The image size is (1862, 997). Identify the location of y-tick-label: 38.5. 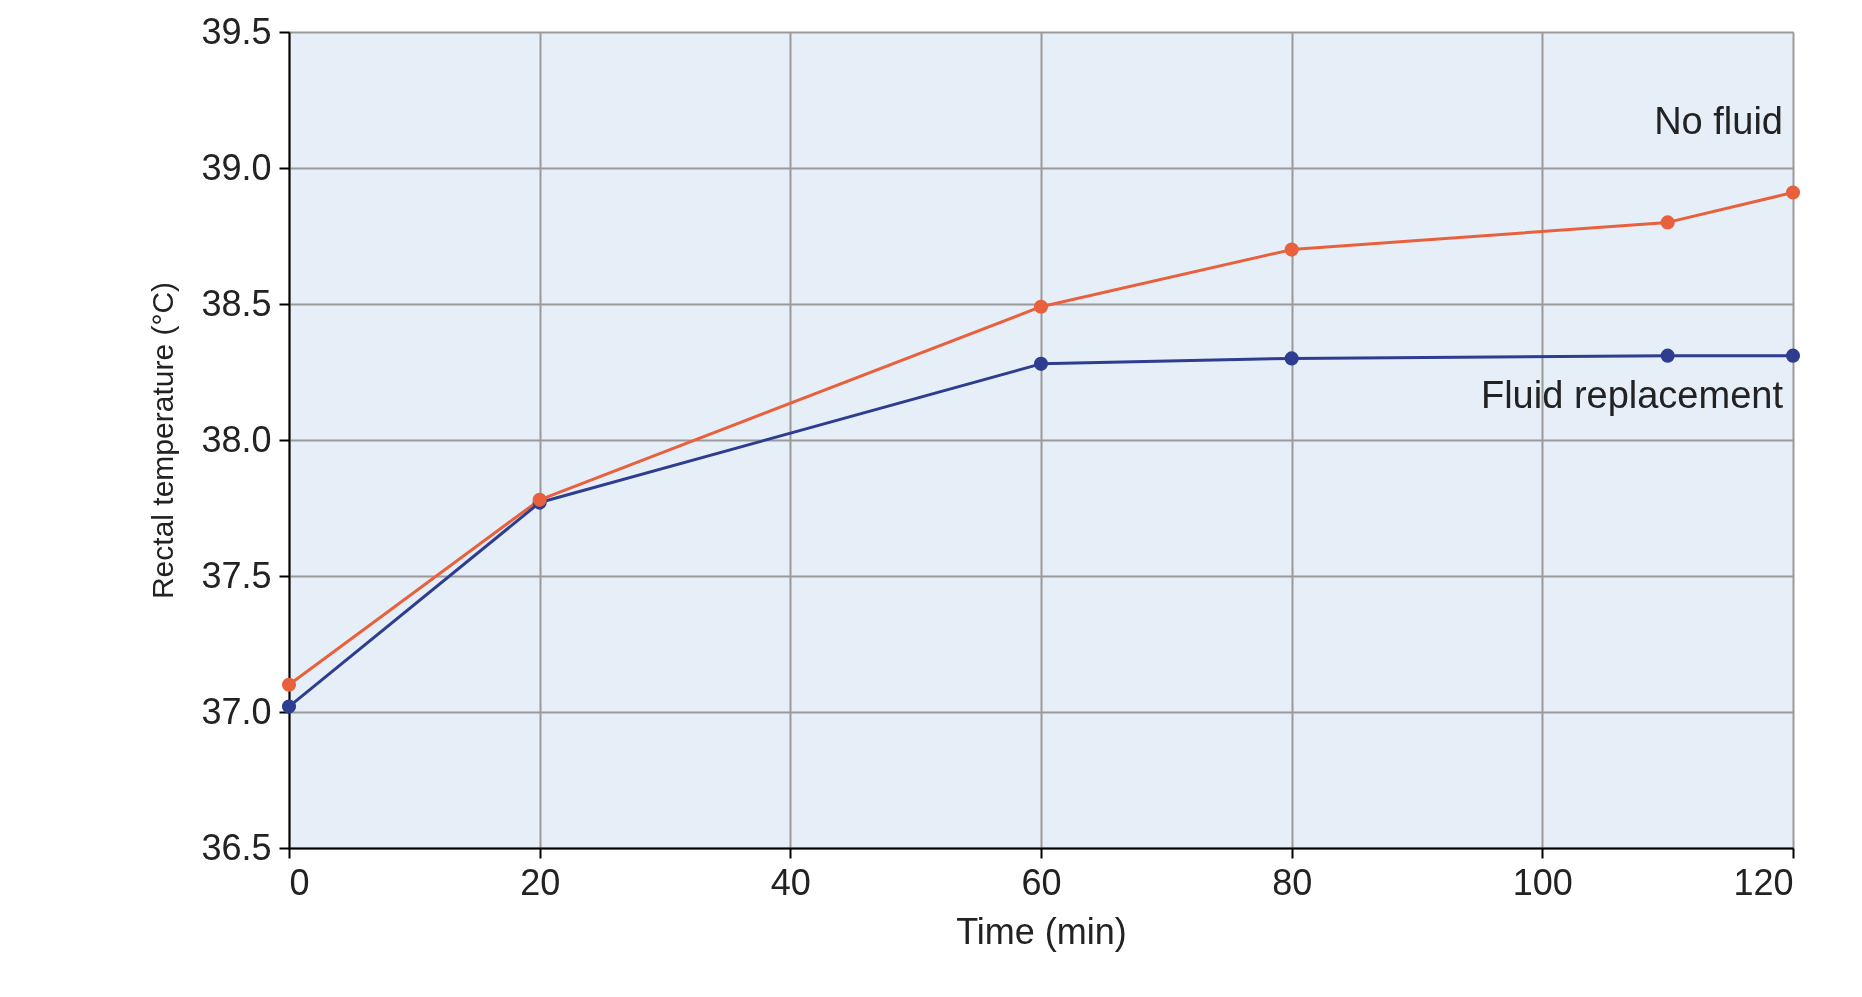
(236, 303).